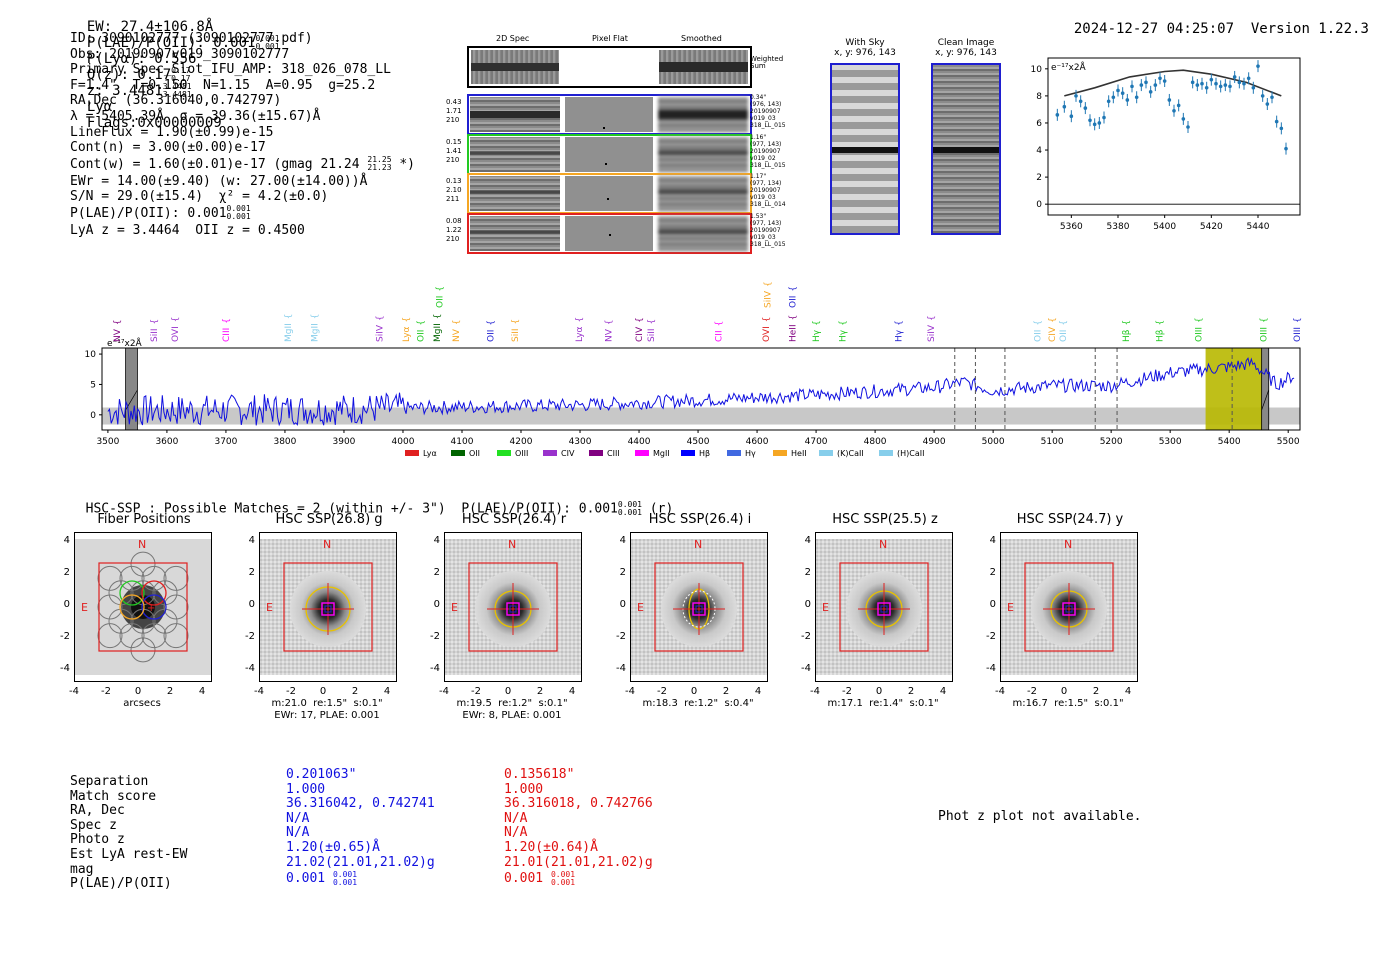 The image size is (1400, 953). I want to click on zoom-spectrum-chart: e⁻¹⁷x2Å 0 2 4 6 8 10 5360 5380 5400 5420 5440, so click(1166, 144).